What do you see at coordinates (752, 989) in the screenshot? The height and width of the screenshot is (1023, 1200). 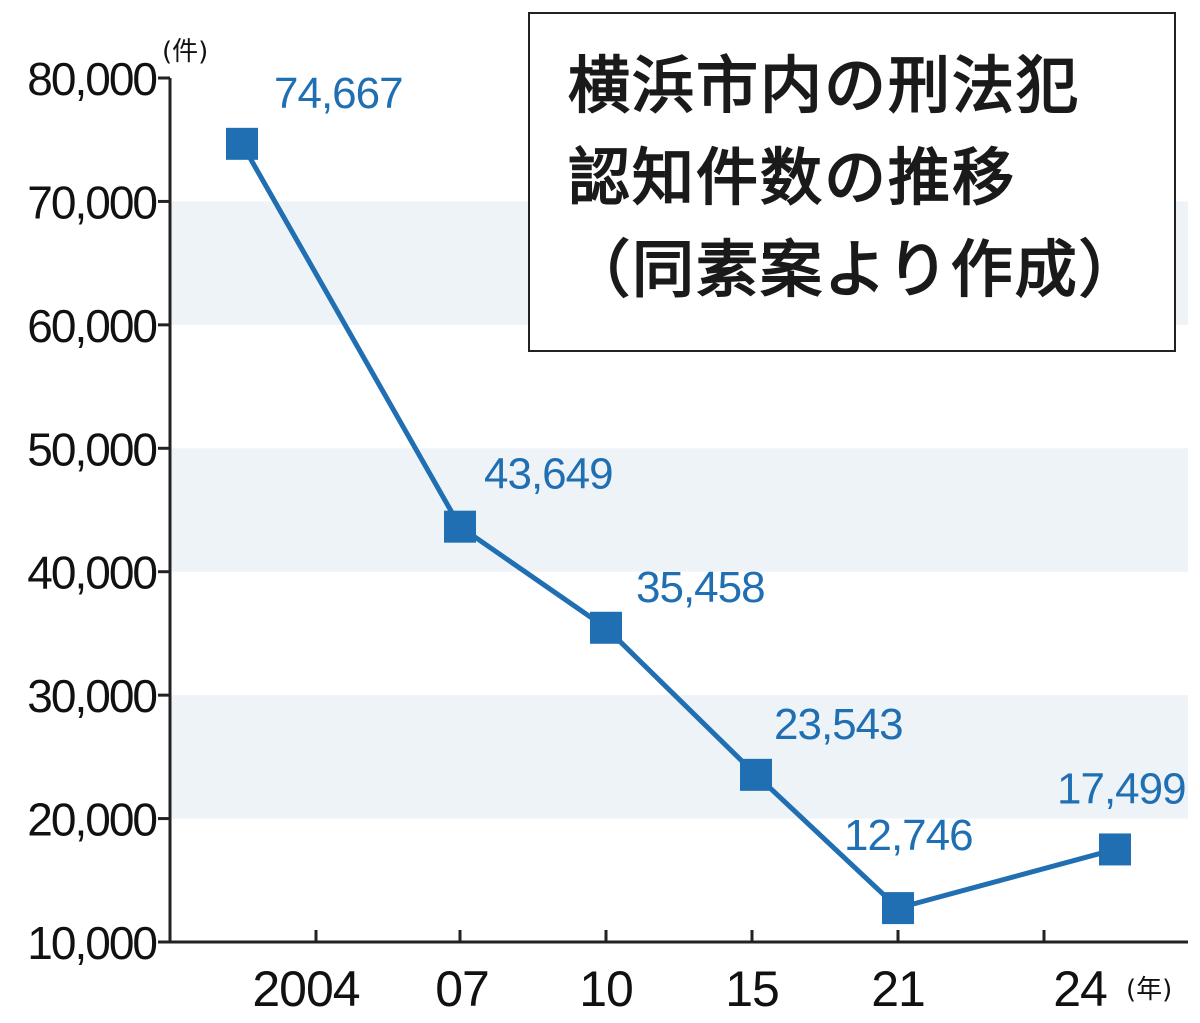 I see `x-tick-label: 15` at bounding box center [752, 989].